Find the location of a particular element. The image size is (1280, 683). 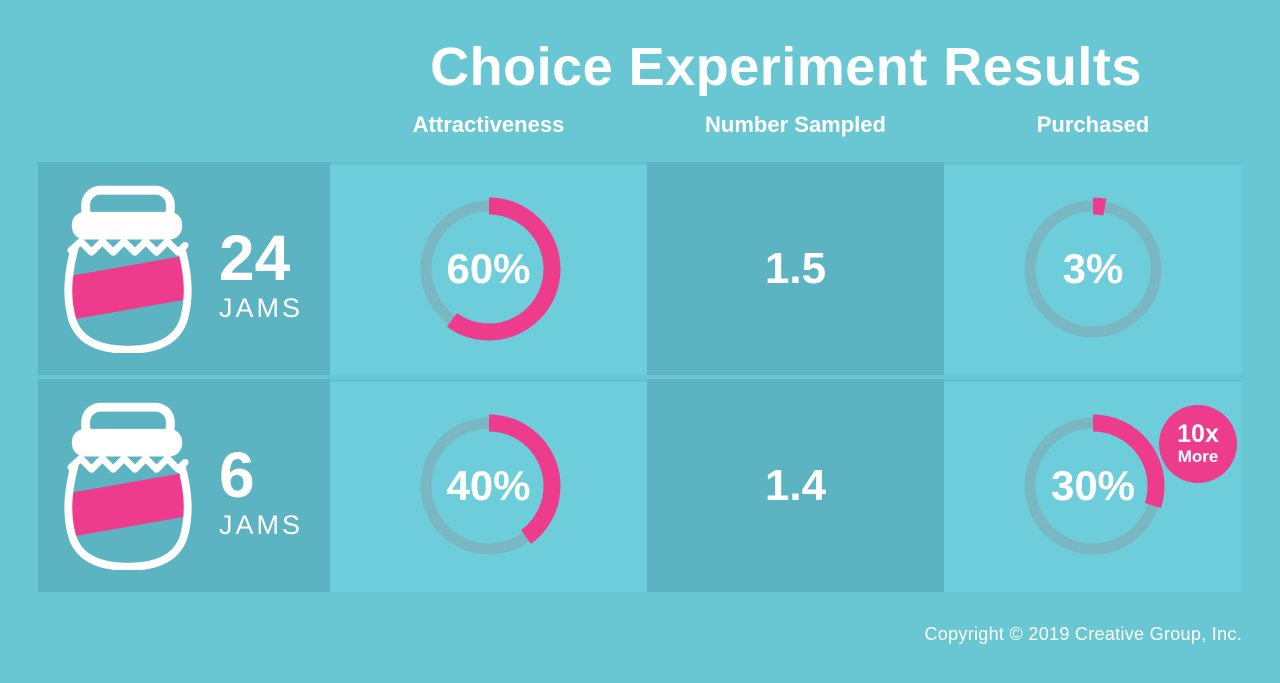

column-header-attractiveness: Attractiveness is located at coordinates (488, 124).